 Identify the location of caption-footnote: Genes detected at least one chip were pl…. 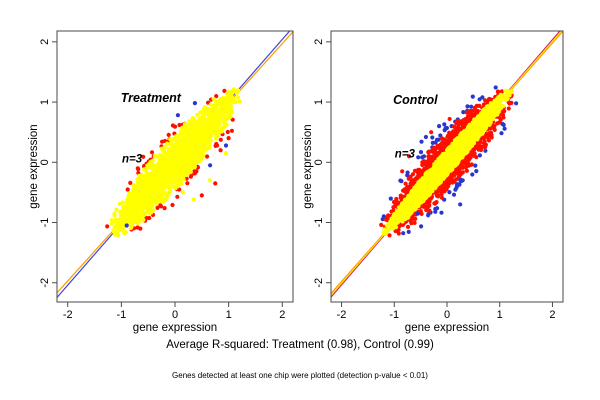
(300, 375).